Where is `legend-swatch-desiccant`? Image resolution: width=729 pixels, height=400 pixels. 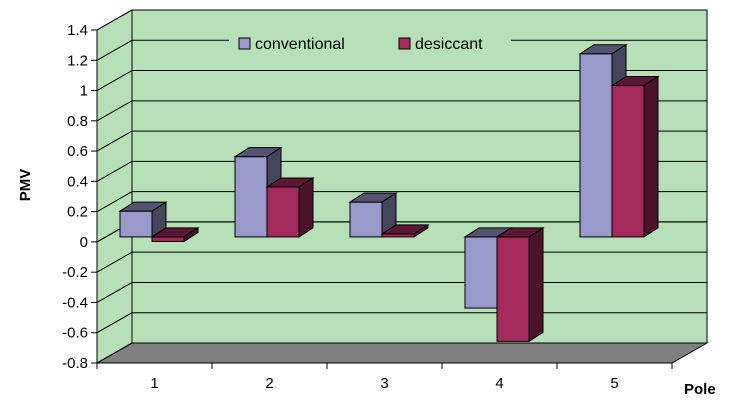 legend-swatch-desiccant is located at coordinates (404, 43).